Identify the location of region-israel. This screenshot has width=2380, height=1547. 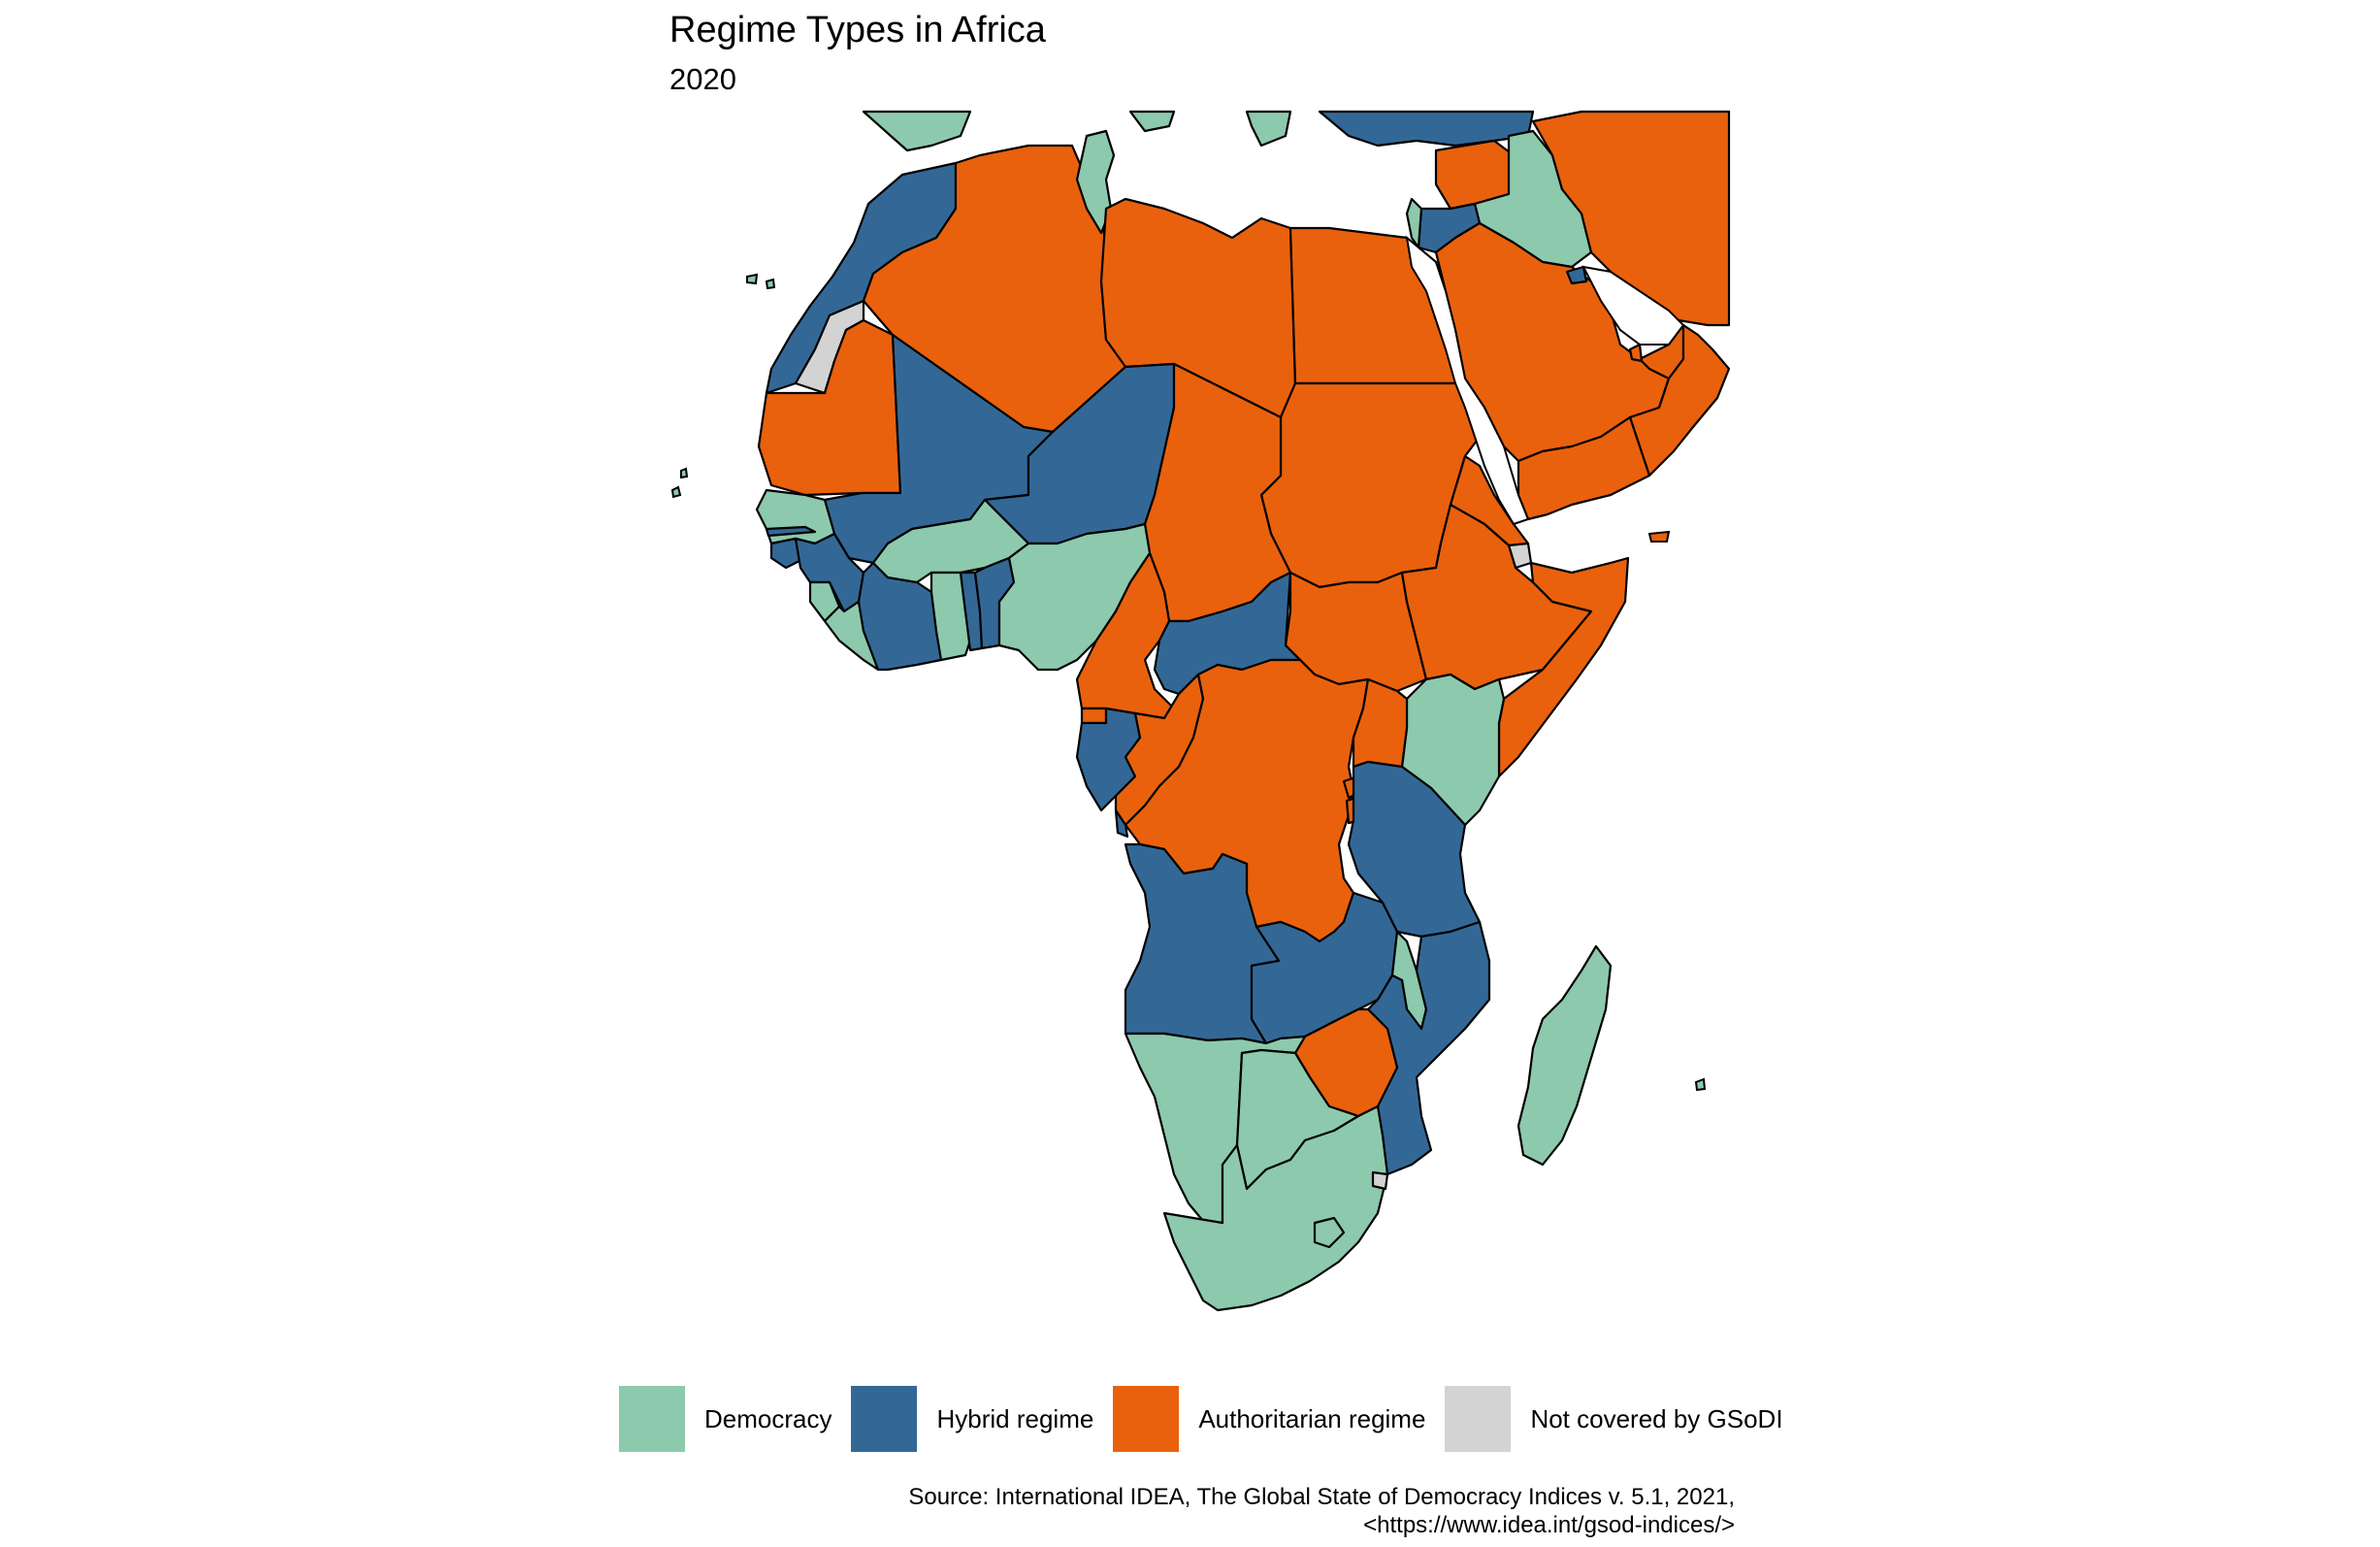
(1414, 223).